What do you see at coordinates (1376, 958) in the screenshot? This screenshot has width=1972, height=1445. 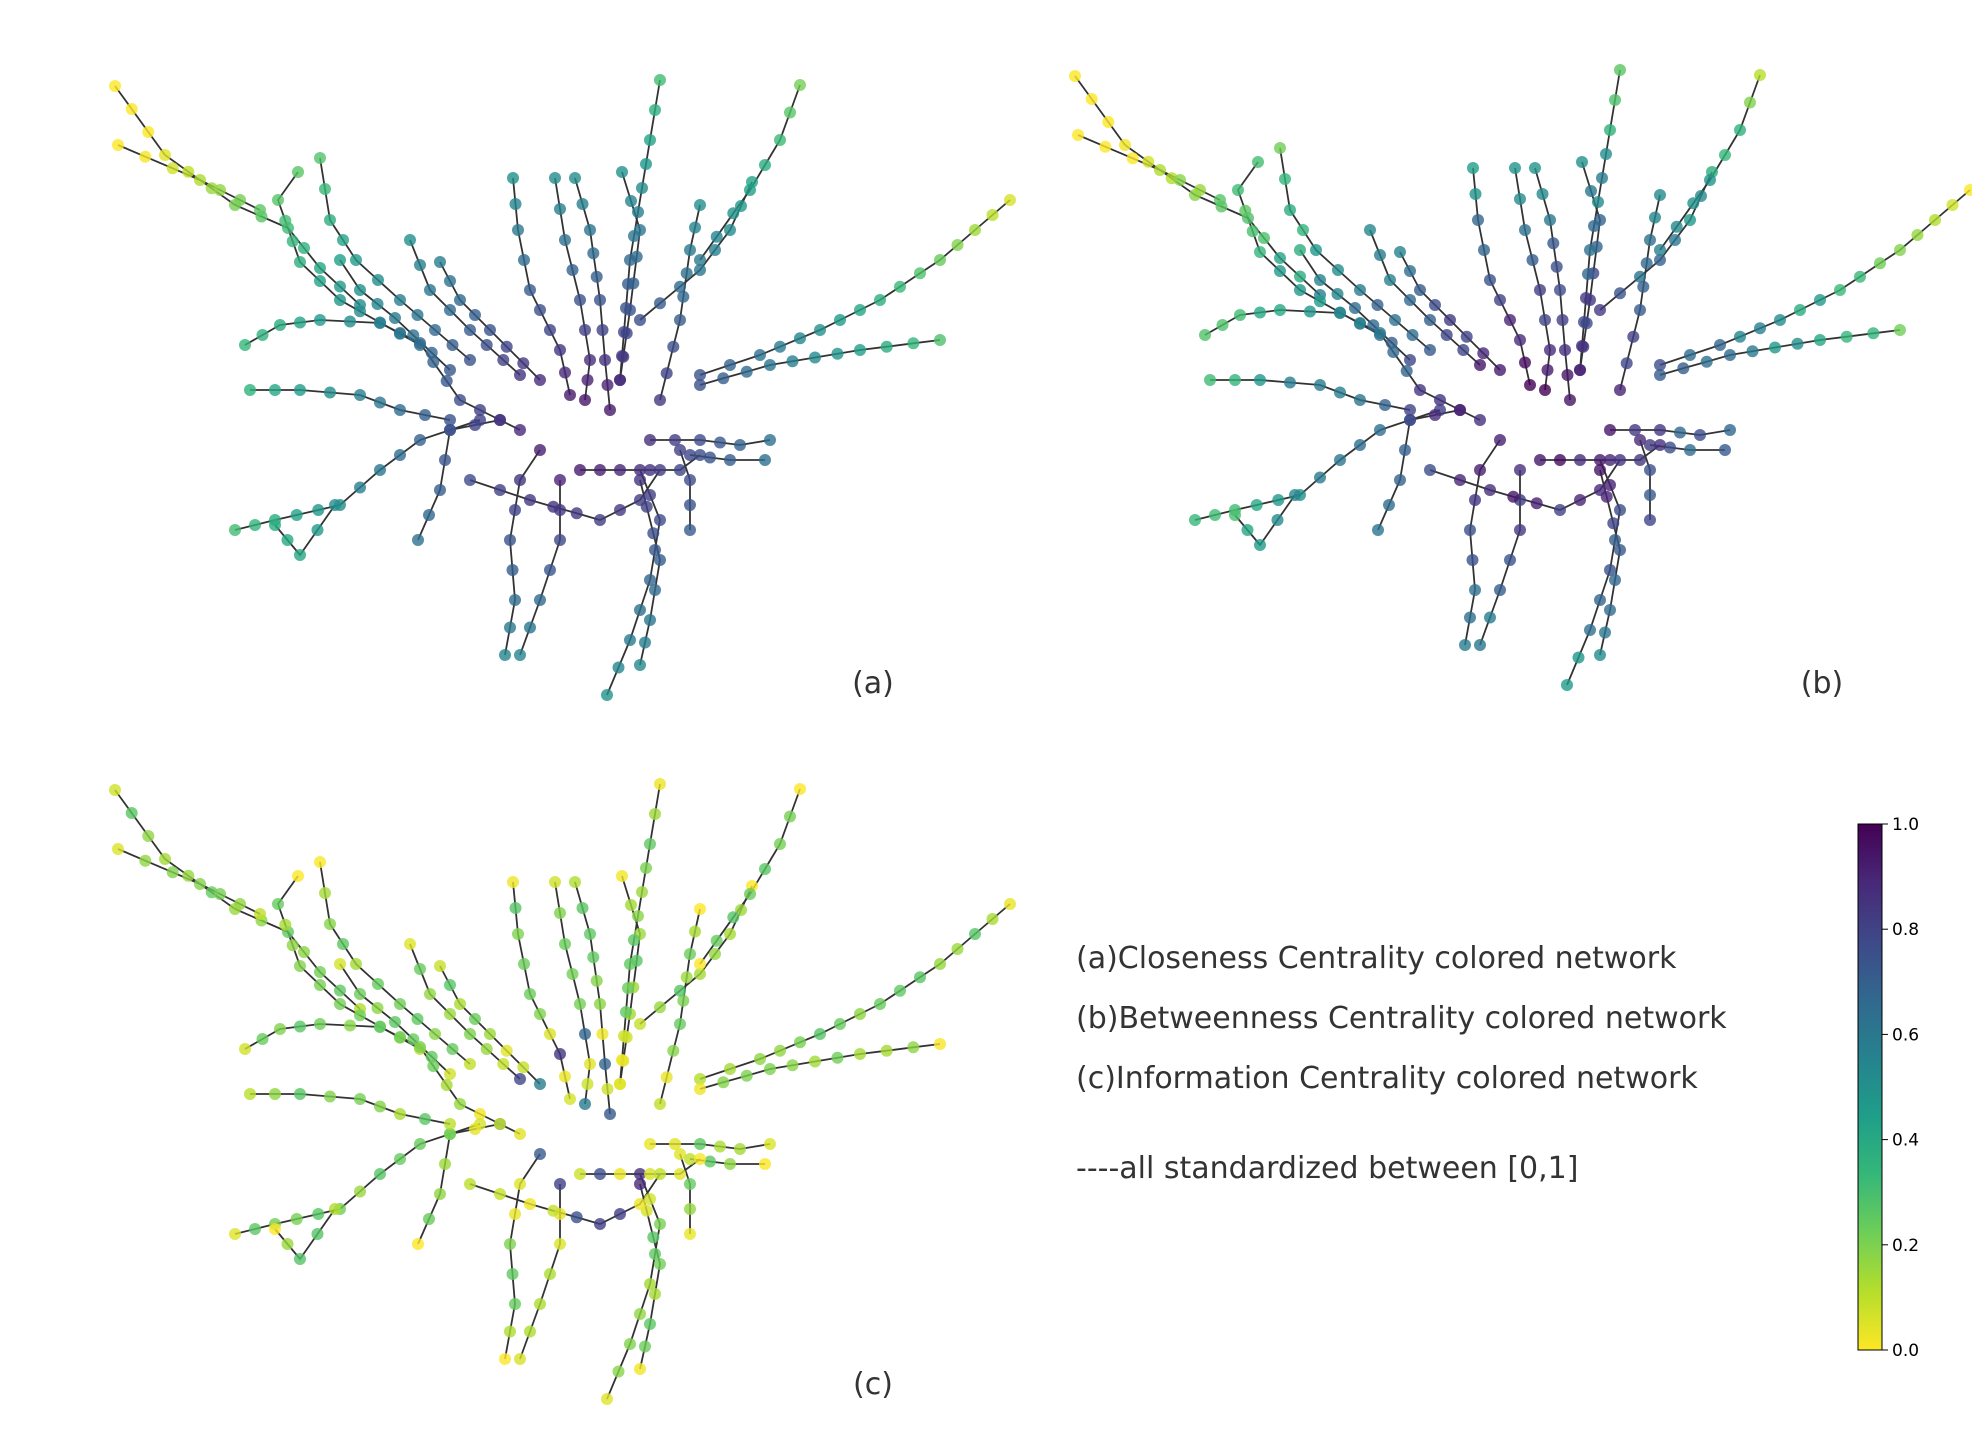 I see `legend-line-a: (a)Closeness Centrality colored network` at bounding box center [1376, 958].